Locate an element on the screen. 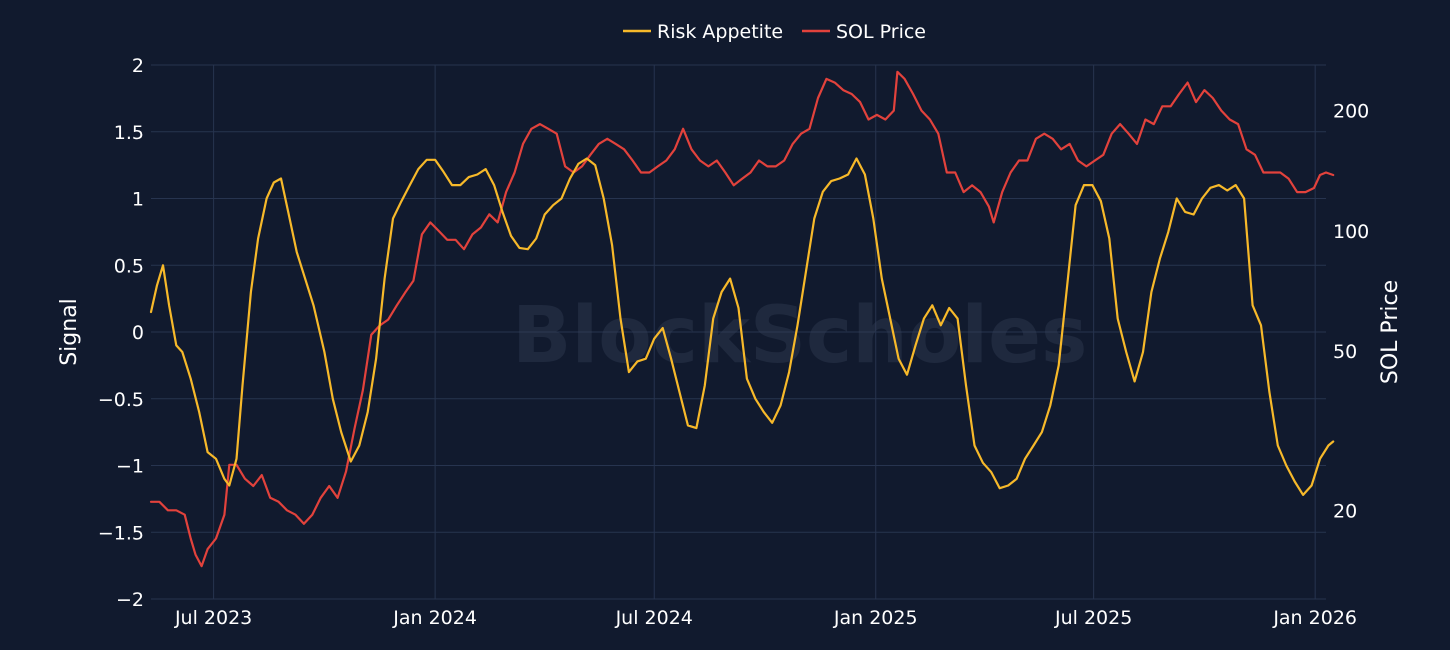 The height and width of the screenshot is (650, 1450). left-tick-label: −1 is located at coordinates (130, 467).